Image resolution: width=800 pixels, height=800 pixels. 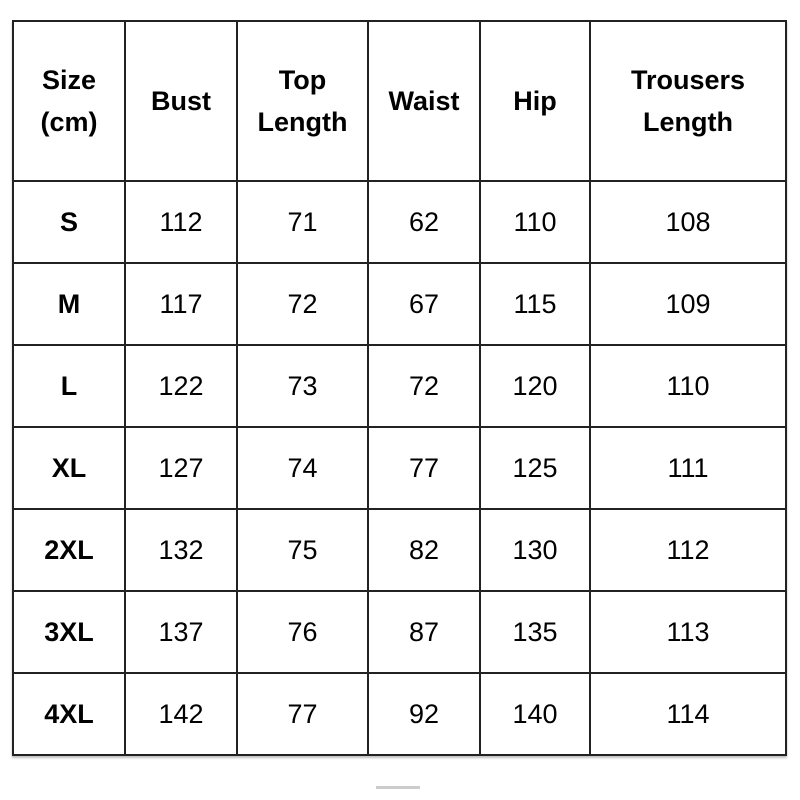 What do you see at coordinates (424, 714) in the screenshot?
I see `cell-waist: 92` at bounding box center [424, 714].